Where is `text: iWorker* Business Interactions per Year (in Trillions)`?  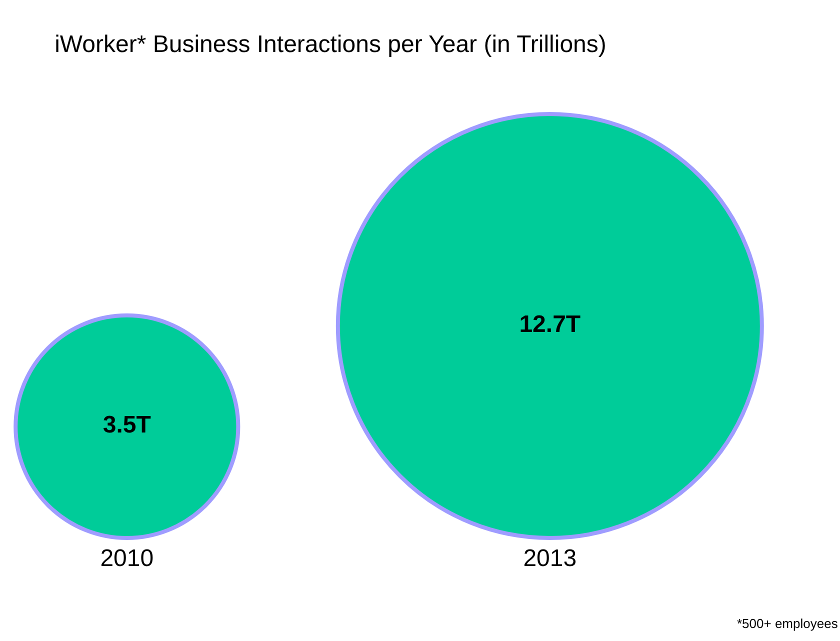 text: iWorker* Business Interactions per Year (in Trillions) is located at coordinates (330, 44).